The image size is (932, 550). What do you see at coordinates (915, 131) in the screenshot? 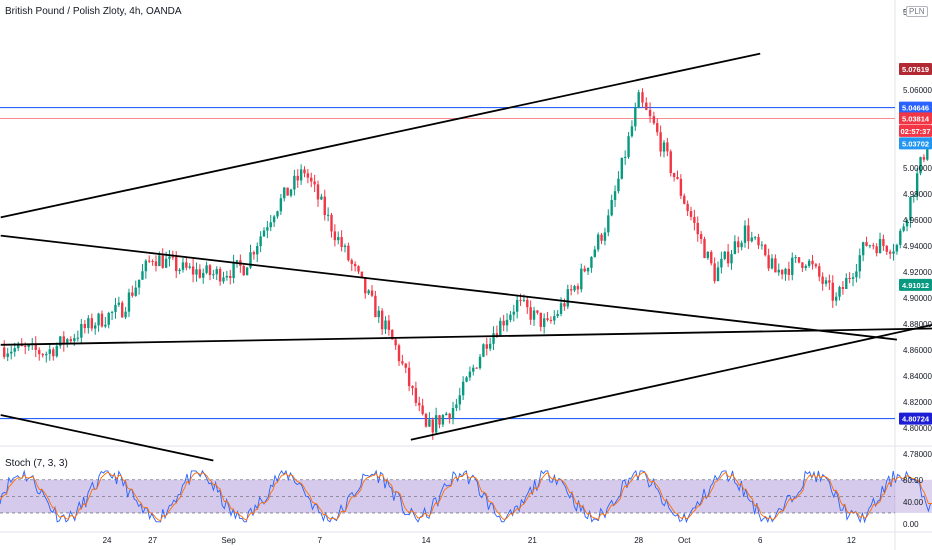
I see `price-tag-label: 02:57:37` at bounding box center [915, 131].